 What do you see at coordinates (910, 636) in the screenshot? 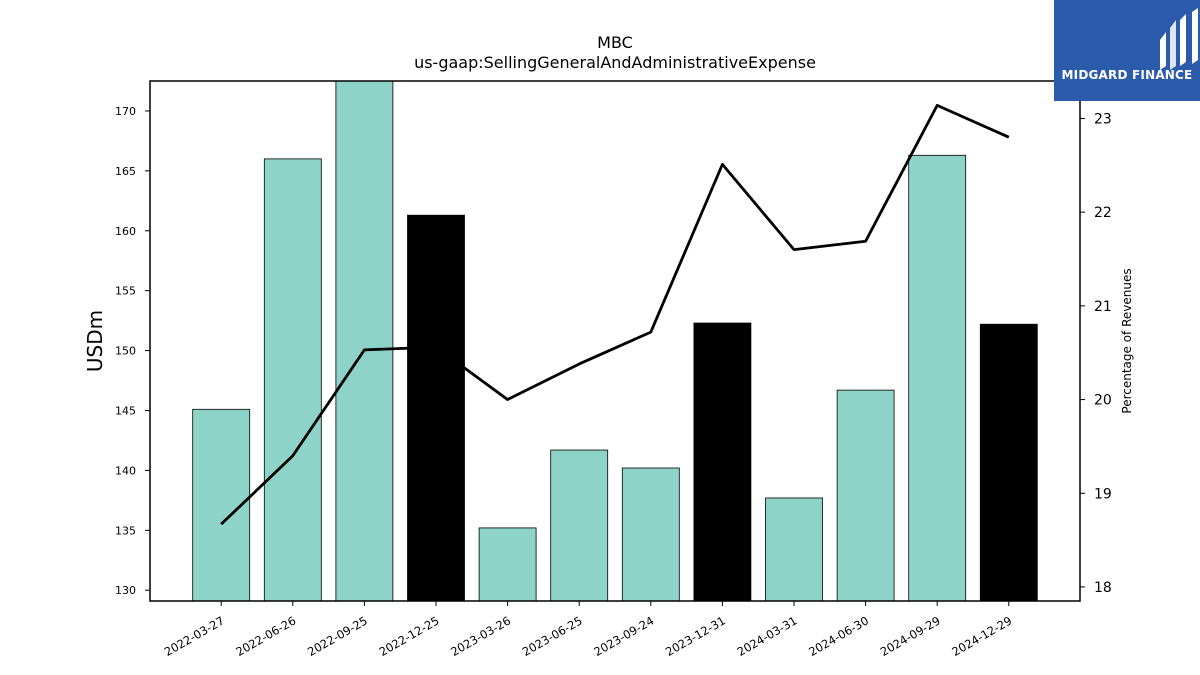
I see `x-tick-label-2024-09-29: 2024-09-29` at bounding box center [910, 636].